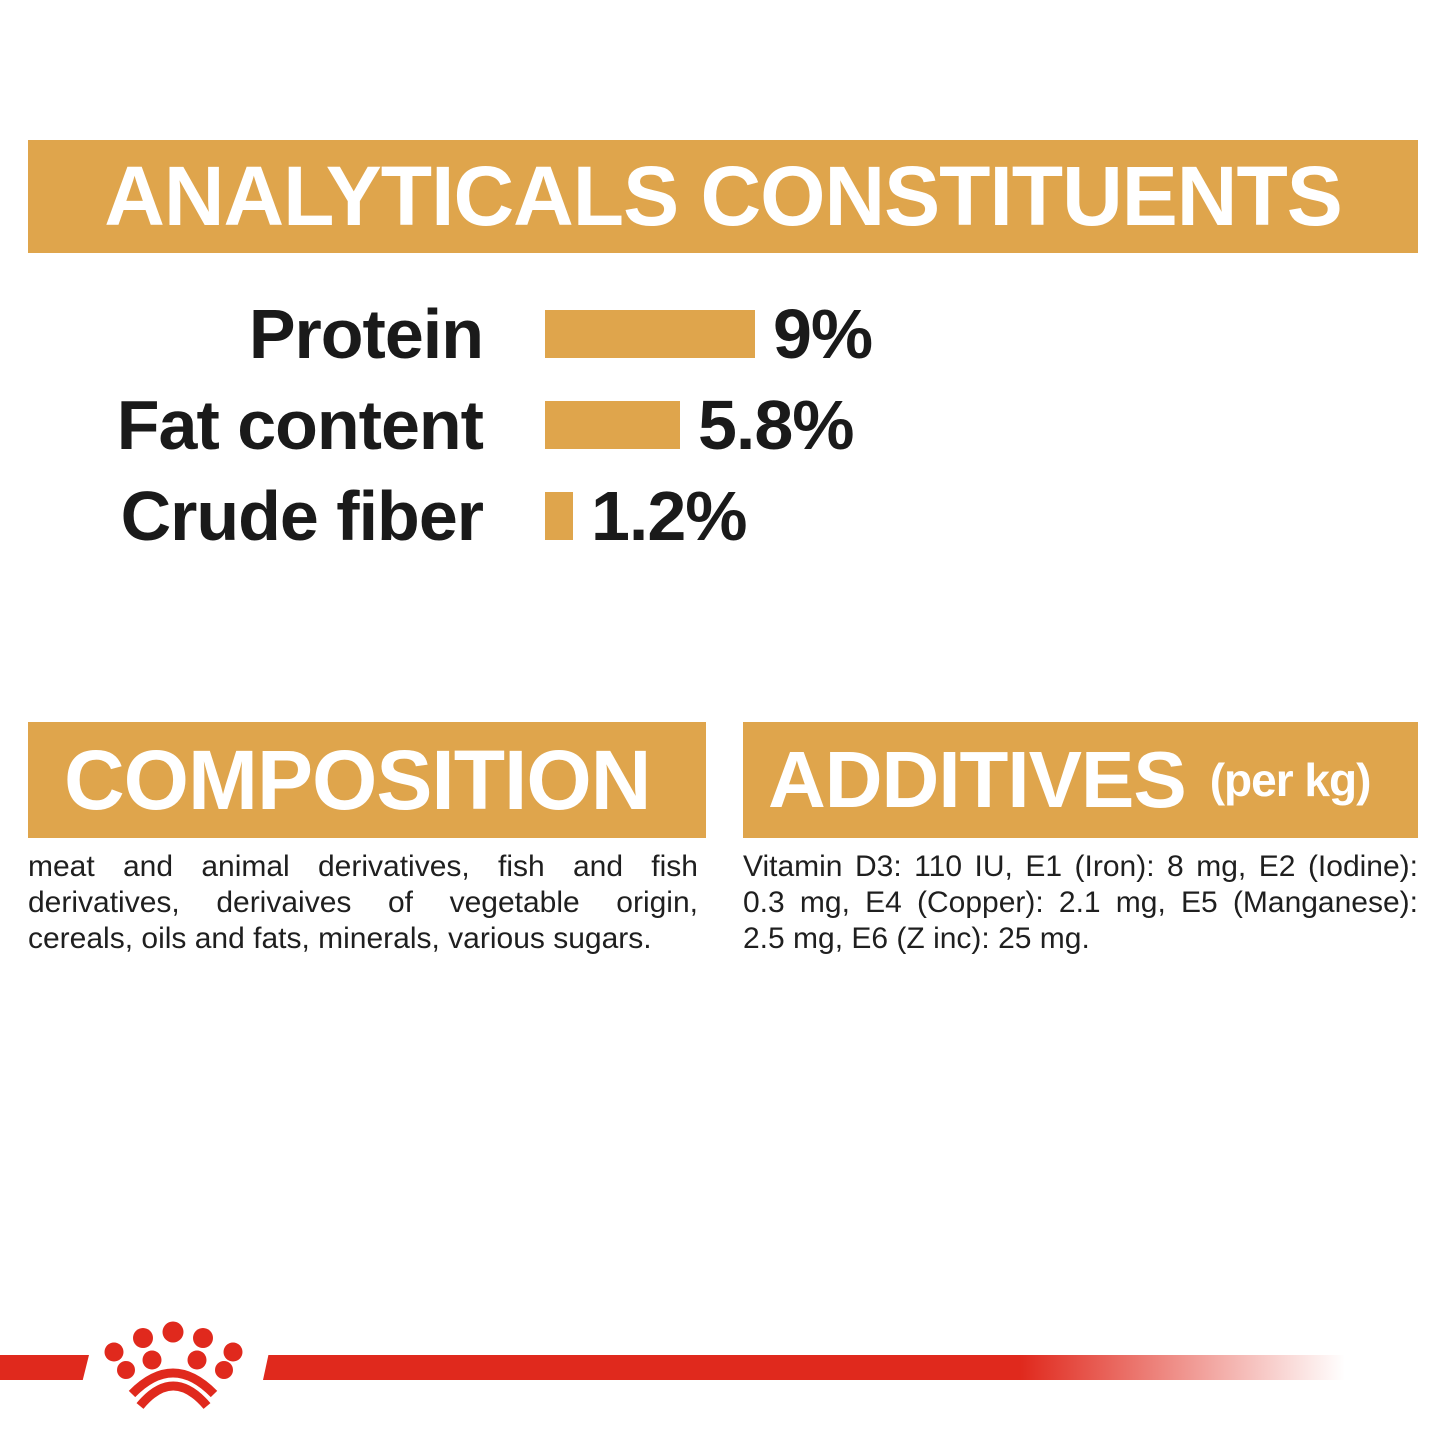 This screenshot has height=1445, width=1445. I want to click on red-band-right-gradient, so click(804, 1367).